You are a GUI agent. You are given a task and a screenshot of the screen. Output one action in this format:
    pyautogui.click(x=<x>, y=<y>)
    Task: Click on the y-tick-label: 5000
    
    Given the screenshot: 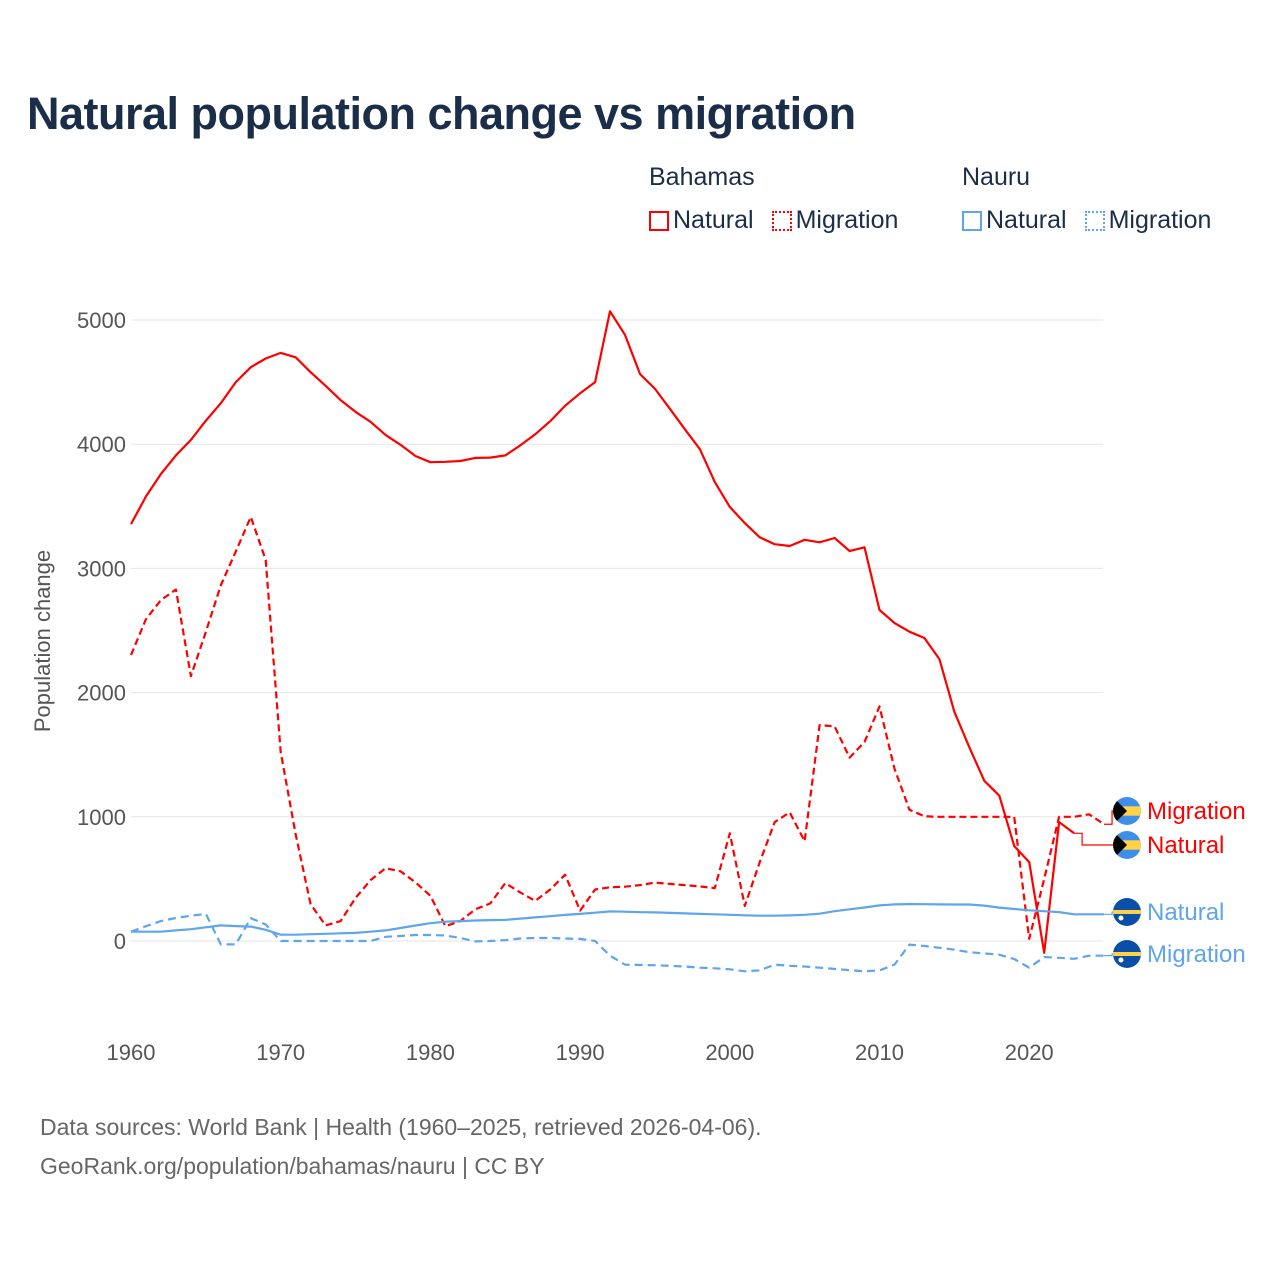 What is the action you would take?
    pyautogui.click(x=101, y=320)
    